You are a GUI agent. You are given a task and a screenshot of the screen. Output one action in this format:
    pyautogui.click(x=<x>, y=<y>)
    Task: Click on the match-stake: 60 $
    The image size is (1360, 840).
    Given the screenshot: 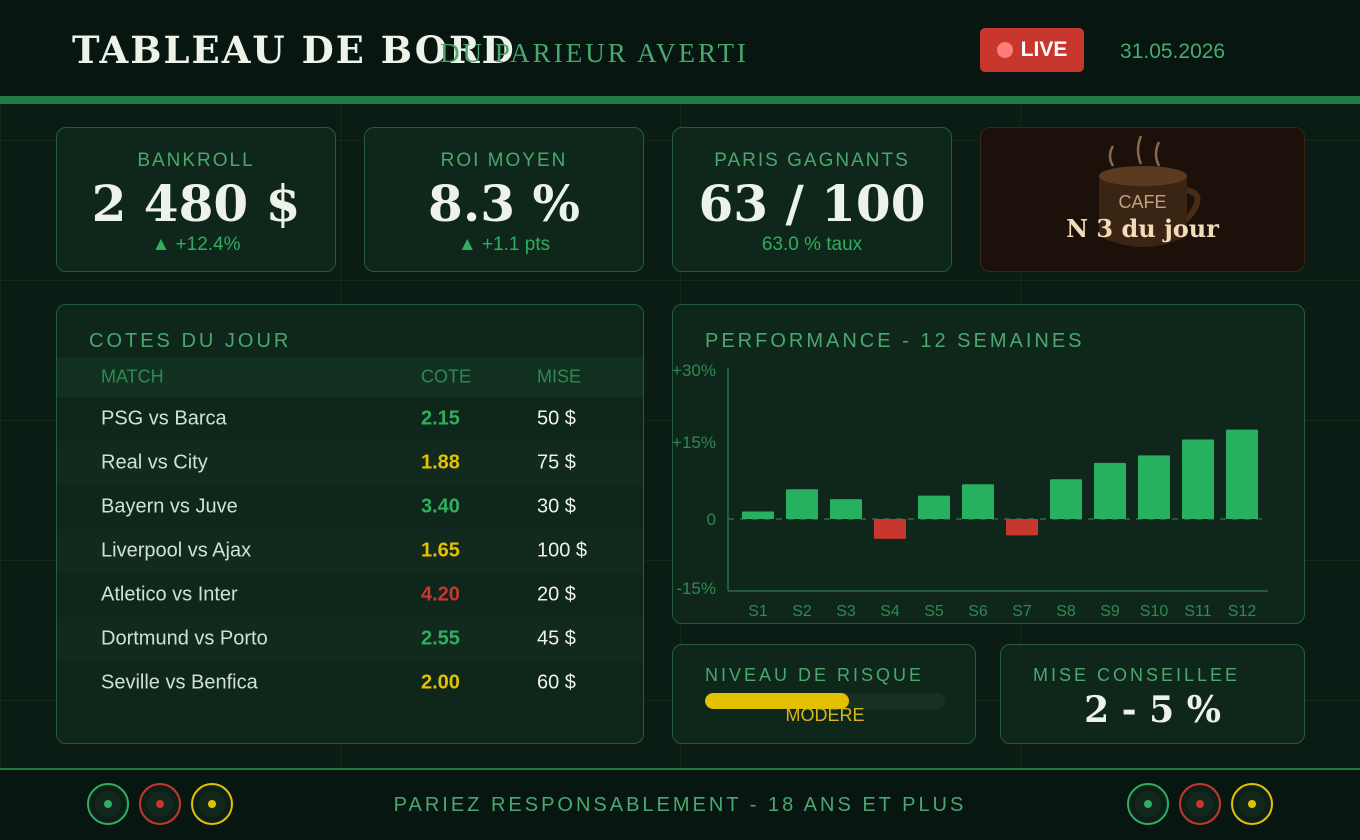 What is the action you would take?
    pyautogui.click(x=556, y=682)
    